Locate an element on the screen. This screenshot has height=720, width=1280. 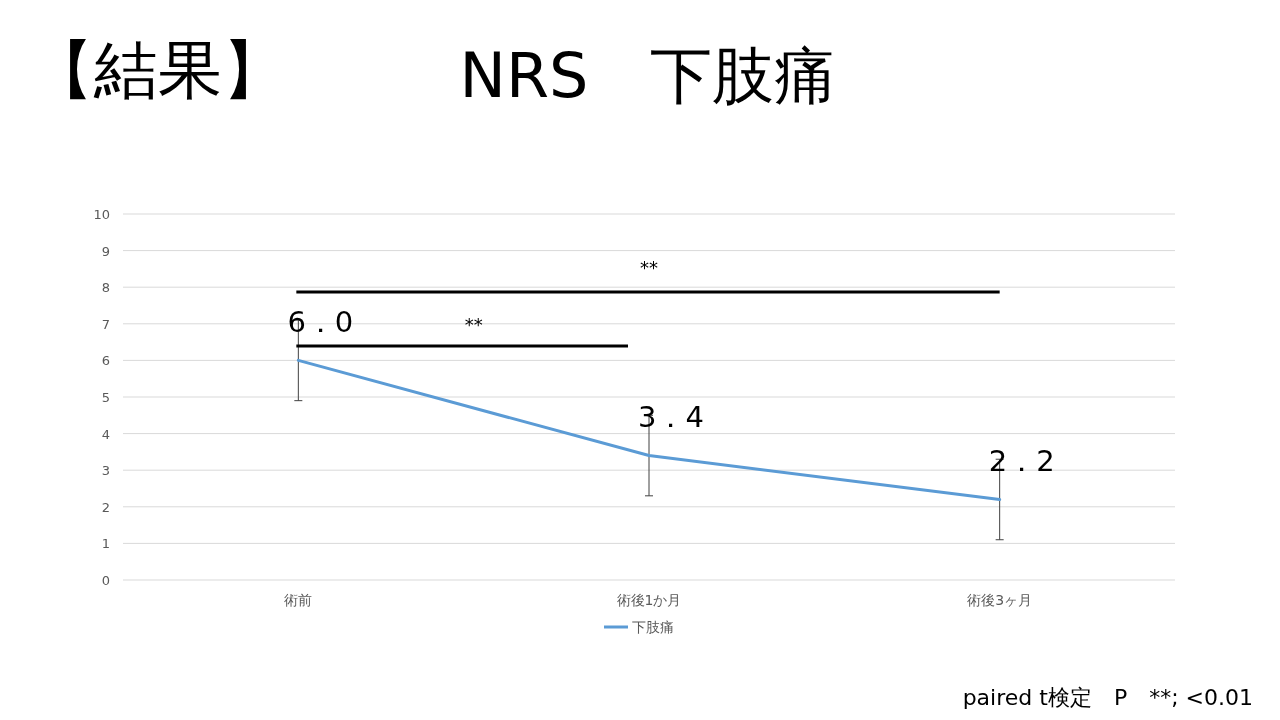
y-tick-label: 9 is located at coordinates (105, 251).